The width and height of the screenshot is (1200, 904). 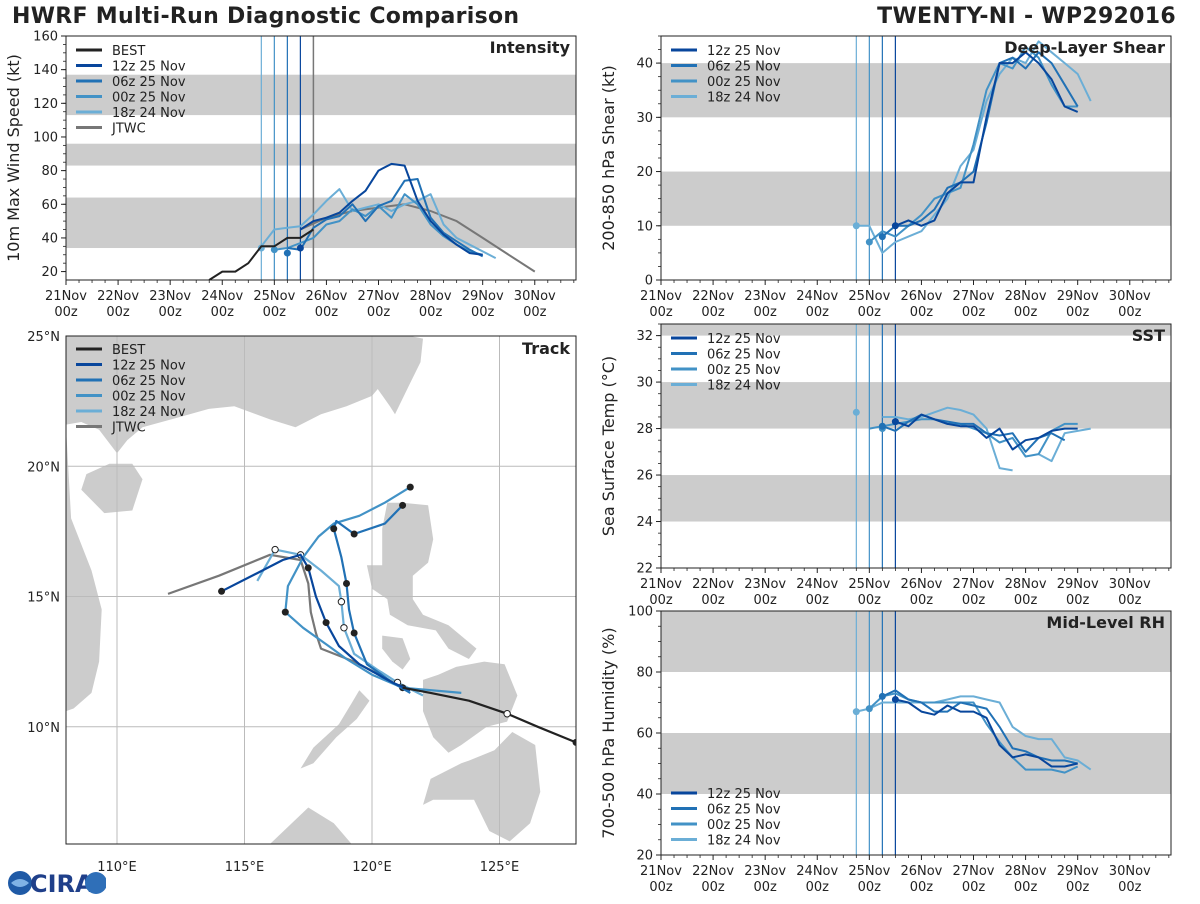 What do you see at coordinates (744, 841) in the screenshot?
I see `rh-legend-label: 18z 24 Nov` at bounding box center [744, 841].